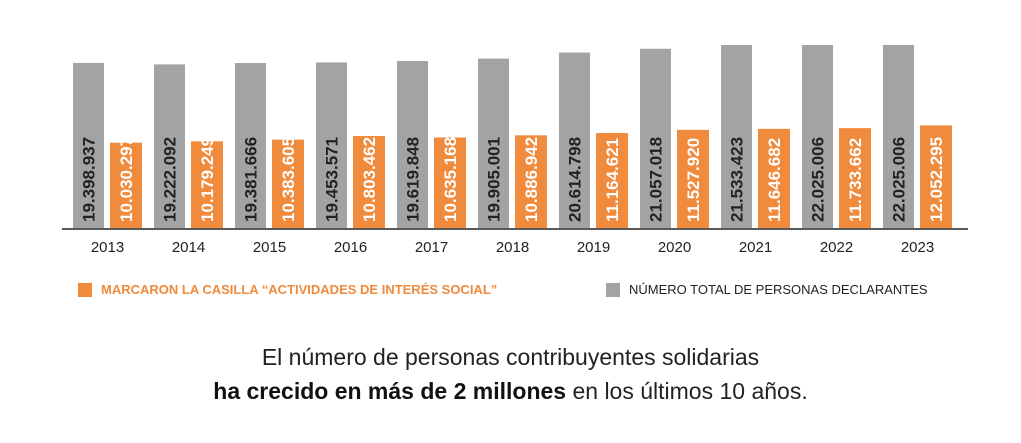 The width and height of the screenshot is (1021, 443). I want to click on value-label-social-2014: 10.179.249, so click(207, 179).